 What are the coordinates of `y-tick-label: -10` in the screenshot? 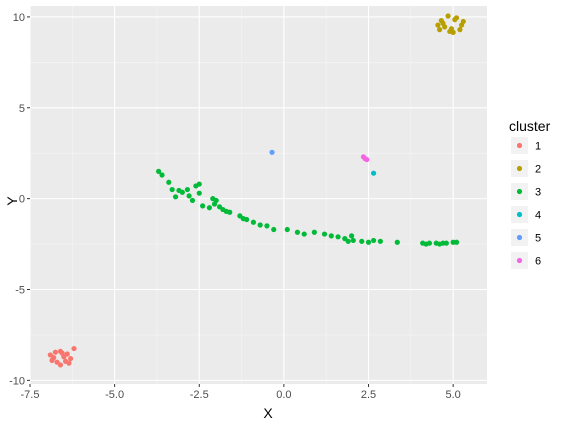 It's located at (17, 381).